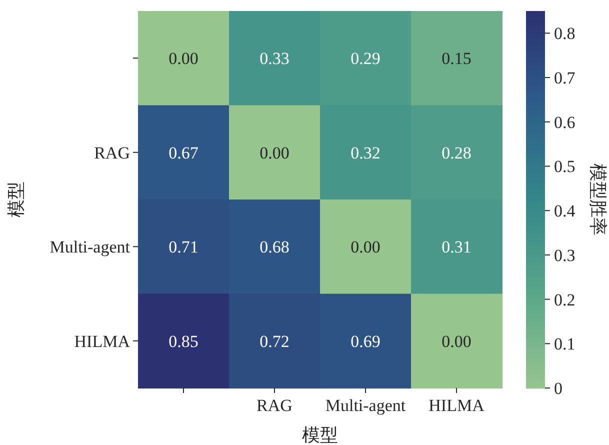 The height and width of the screenshot is (445, 609). What do you see at coordinates (565, 255) in the screenshot?
I see `color-bar-label: 0.3` at bounding box center [565, 255].